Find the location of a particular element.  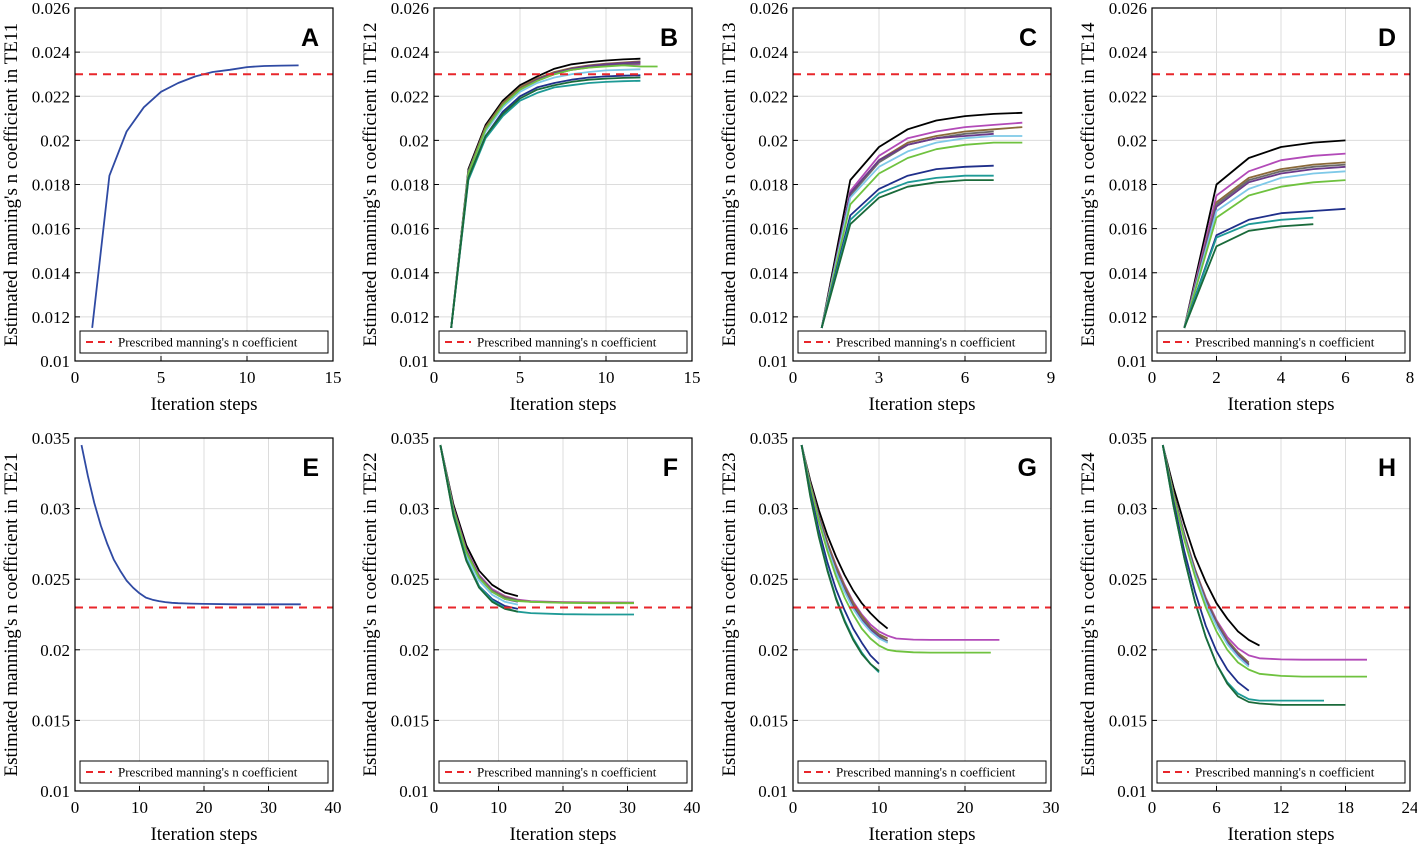

x-tick-label: 8 is located at coordinates (1410, 377).